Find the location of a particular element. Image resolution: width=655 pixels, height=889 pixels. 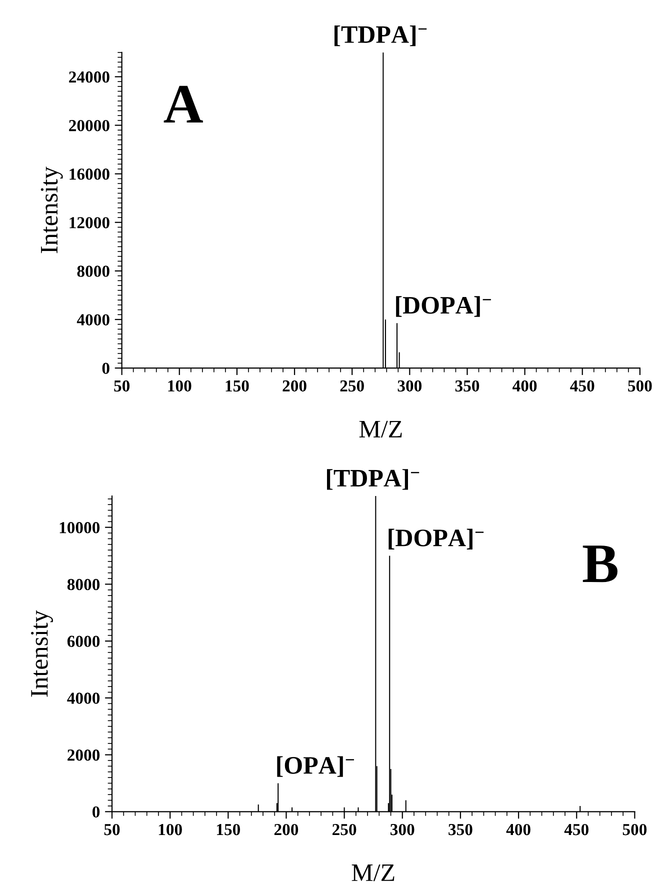

annotation: A is located at coordinates (183, 104).